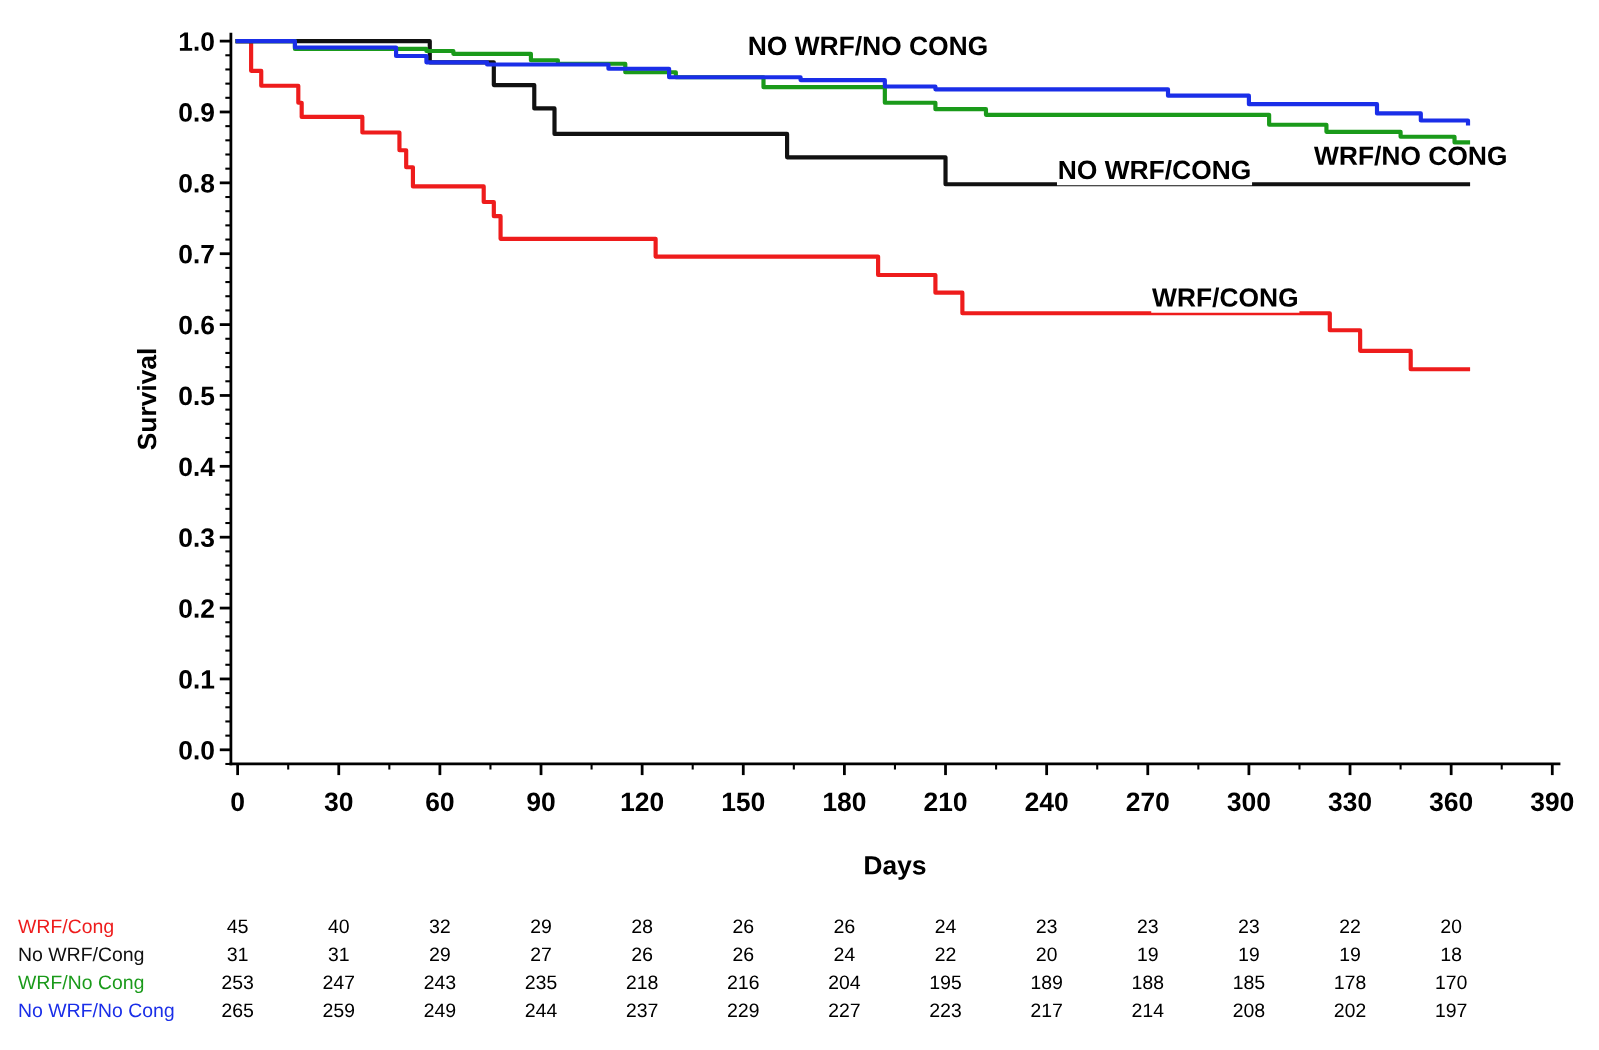 This screenshot has height=1050, width=1599. Describe the element at coordinates (1349, 802) in the screenshot. I see `x-tick-label: 330` at that location.